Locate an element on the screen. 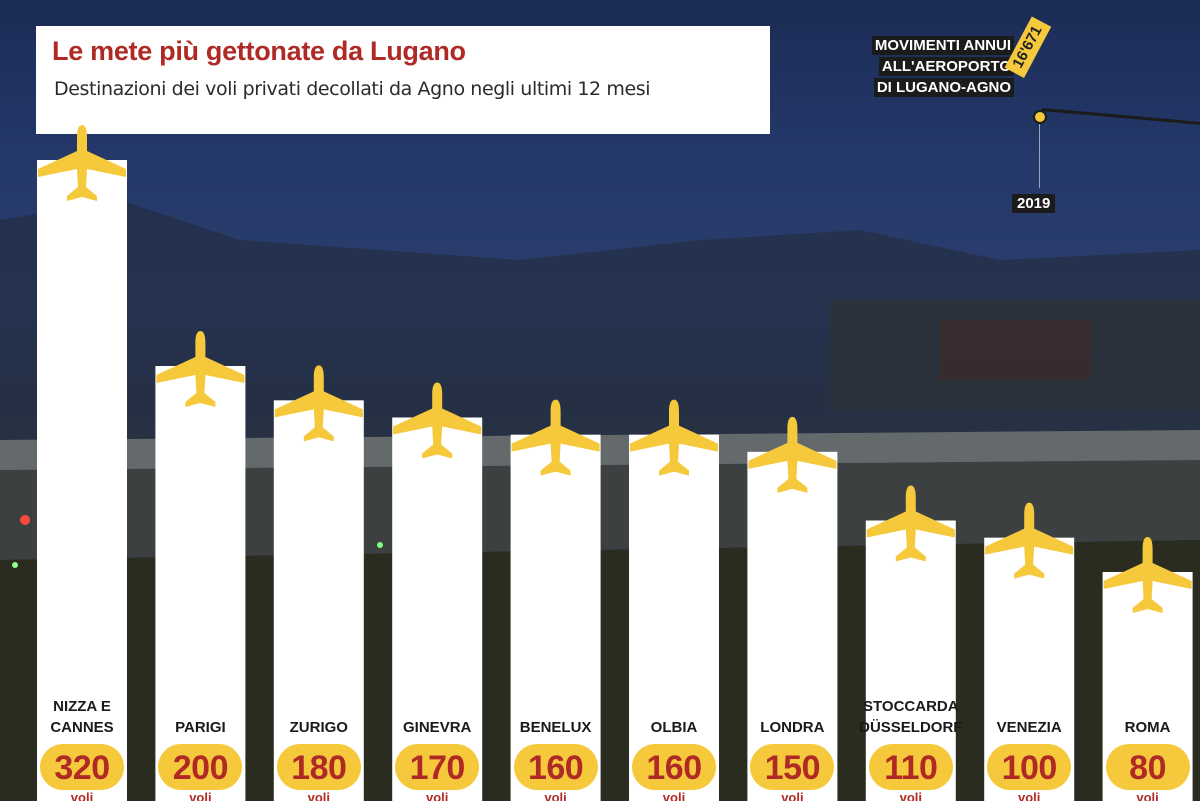  category-label: STOCCARDA DÜSSELDORF is located at coordinates (911, 717).